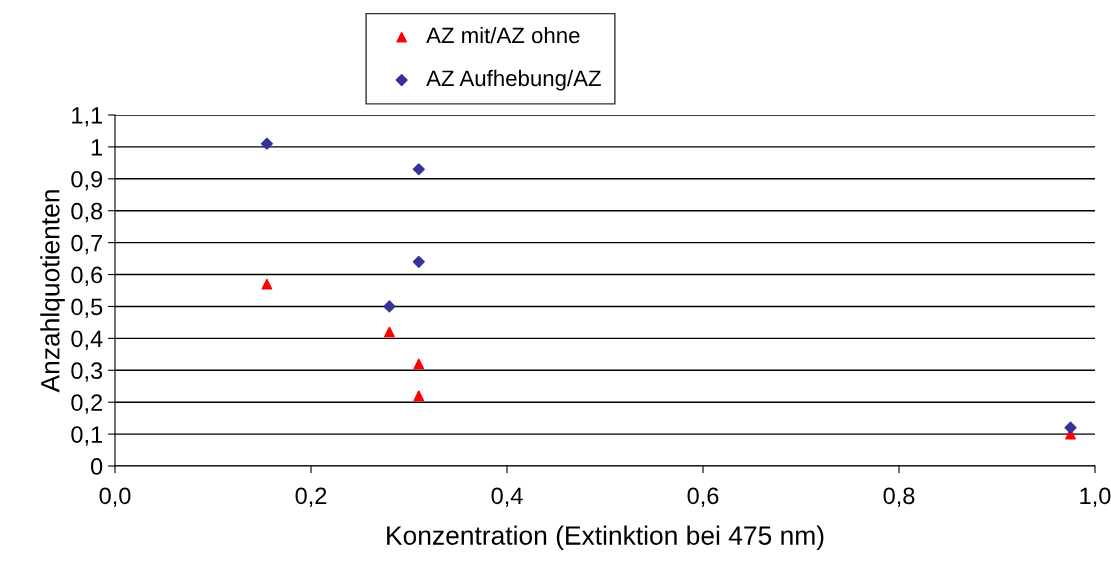  Describe the element at coordinates (507, 497) in the screenshot. I see `x-tick-label: 0,4` at that location.